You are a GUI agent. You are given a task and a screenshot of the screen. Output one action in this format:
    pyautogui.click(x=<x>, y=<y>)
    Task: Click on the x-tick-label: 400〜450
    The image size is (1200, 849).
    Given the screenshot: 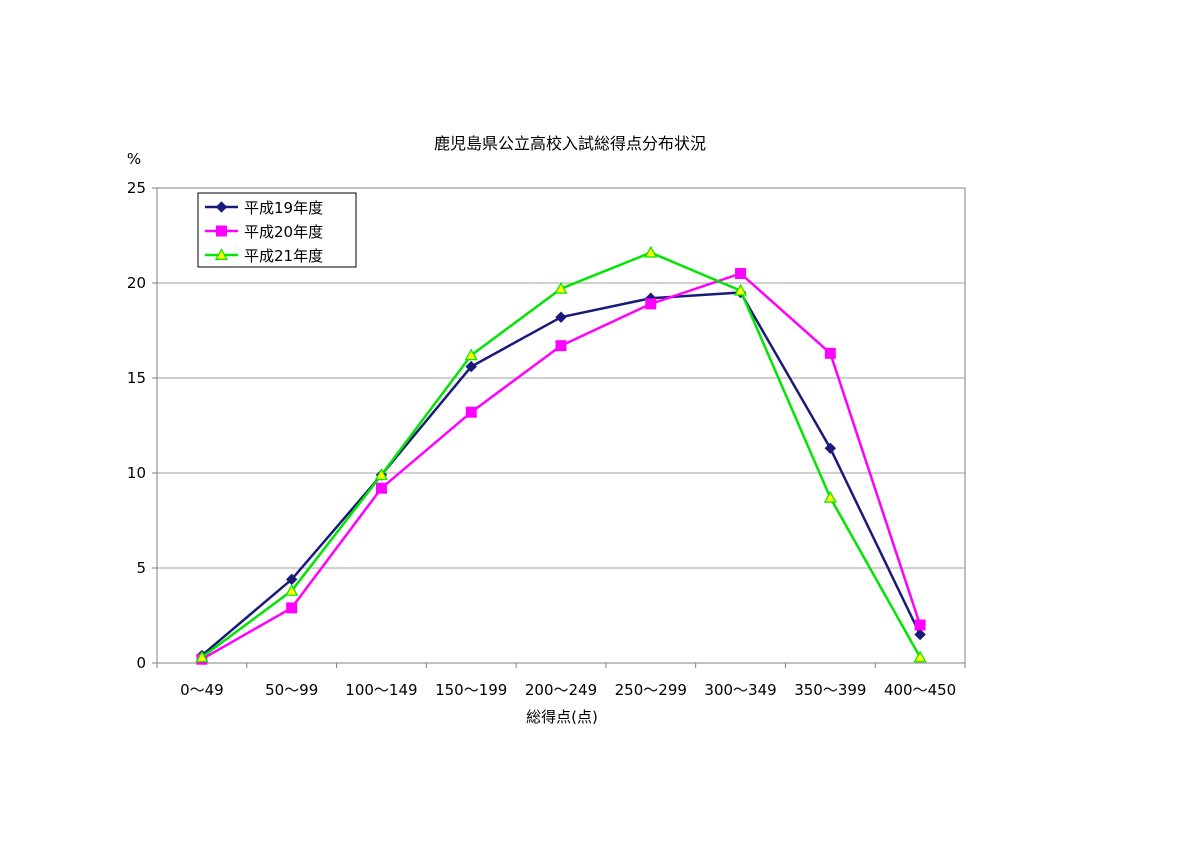 What is the action you would take?
    pyautogui.click(x=920, y=690)
    